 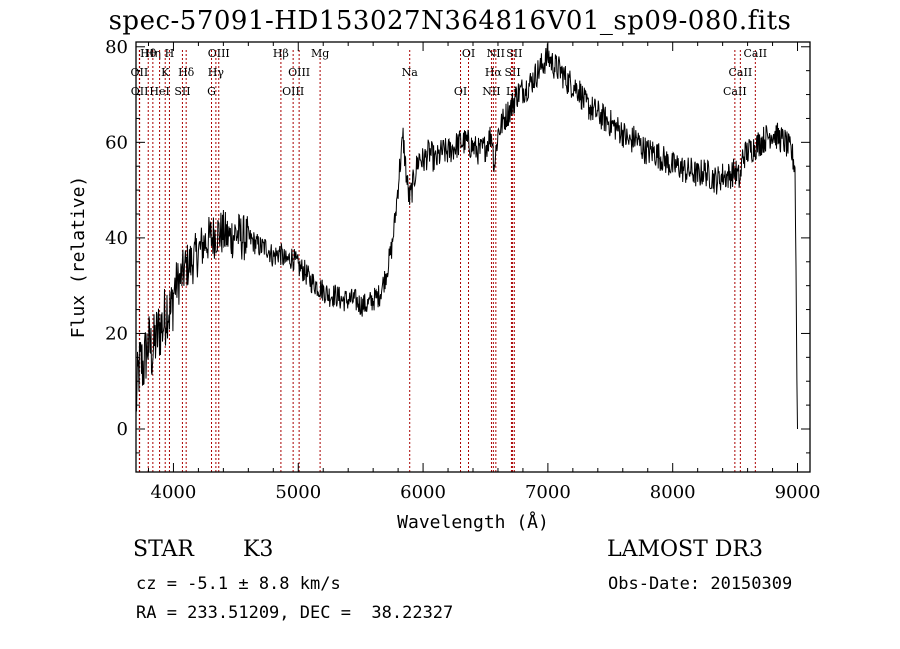 What do you see at coordinates (216, 72) in the screenshot?
I see `spectral-line-label: Hγ` at bounding box center [216, 72].